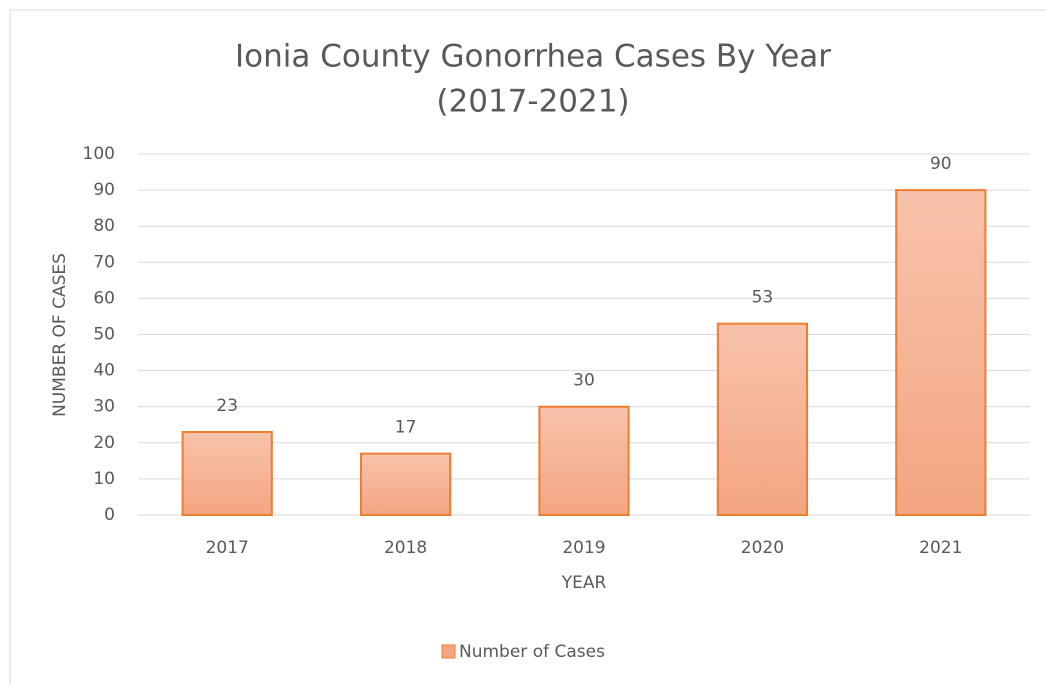 This screenshot has height=685, width=1046. What do you see at coordinates (227, 548) in the screenshot?
I see `x-tick-label: 2017` at bounding box center [227, 548].